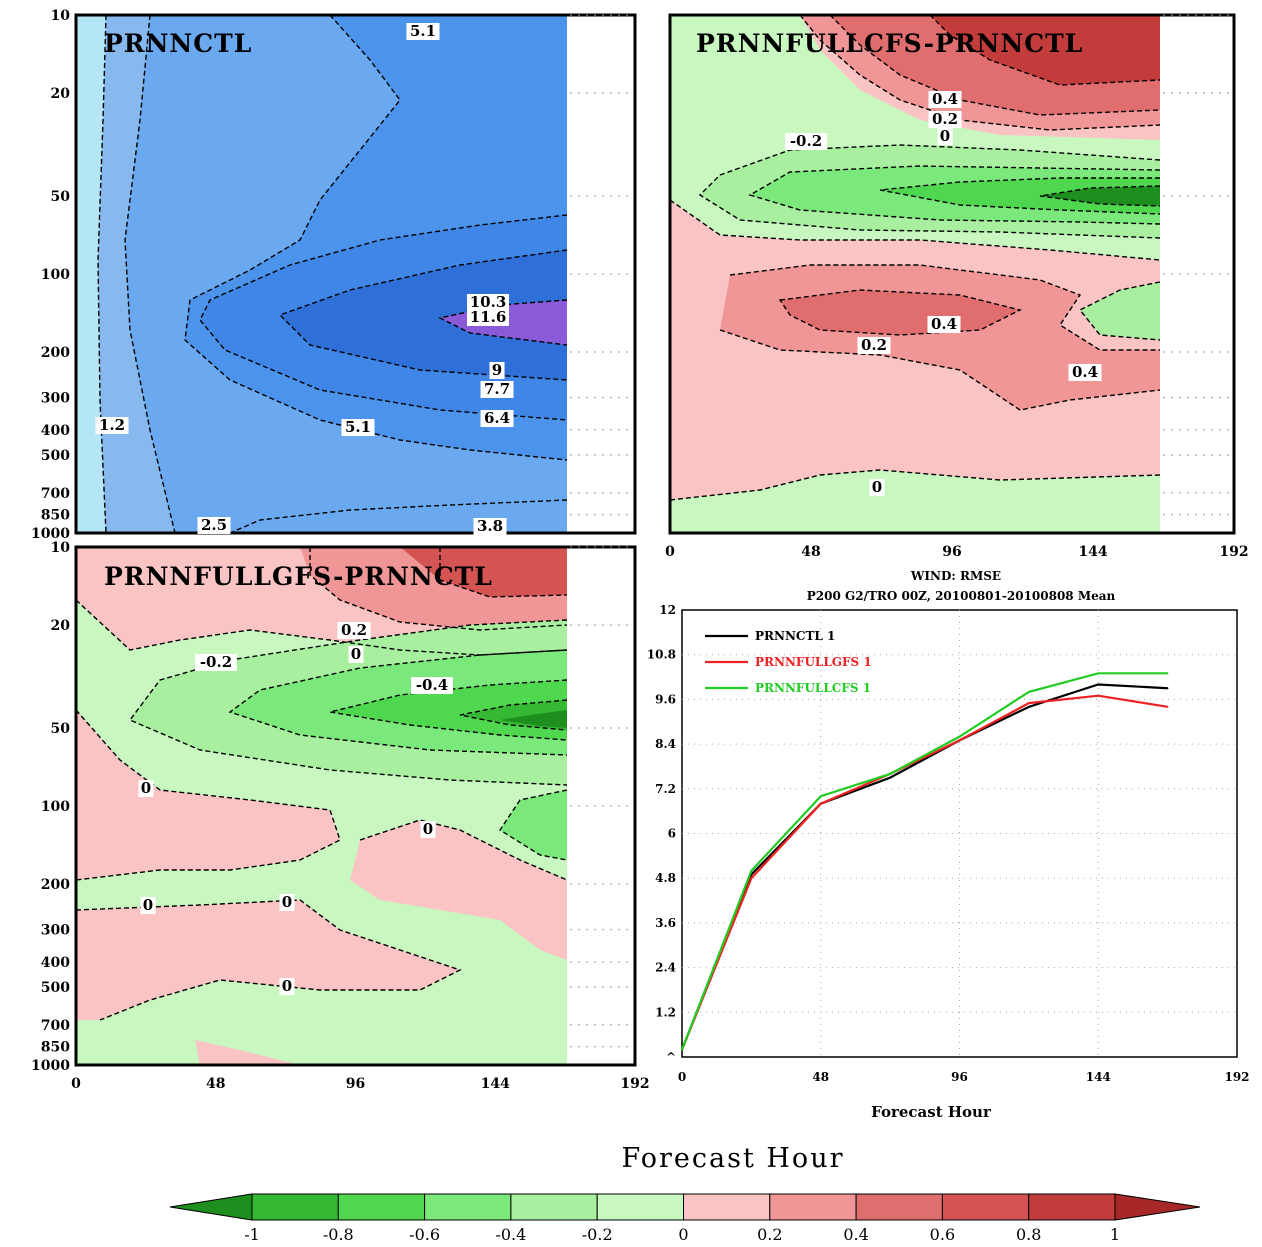 Image resolution: width=1262 pixels, height=1247 pixels. Describe the element at coordinates (432, 685) in the screenshot. I see `contour-label: -0.4` at that location.